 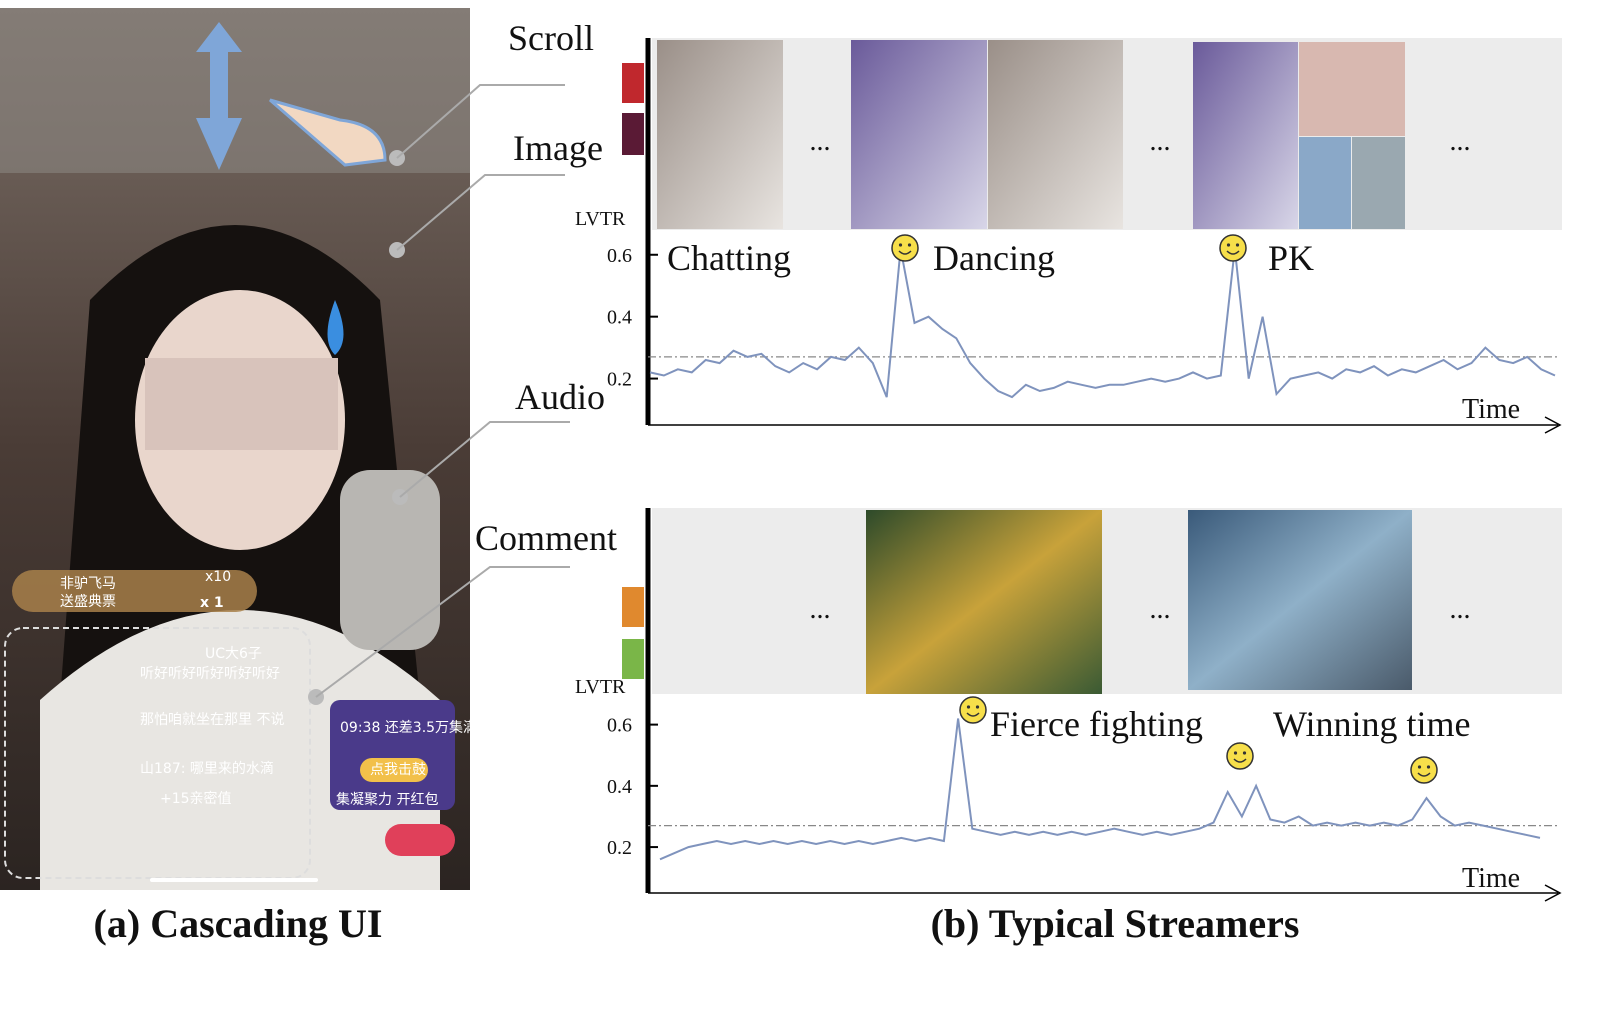 I want to click on phone-text: 听好听好听好听好听好, so click(x=210, y=674).